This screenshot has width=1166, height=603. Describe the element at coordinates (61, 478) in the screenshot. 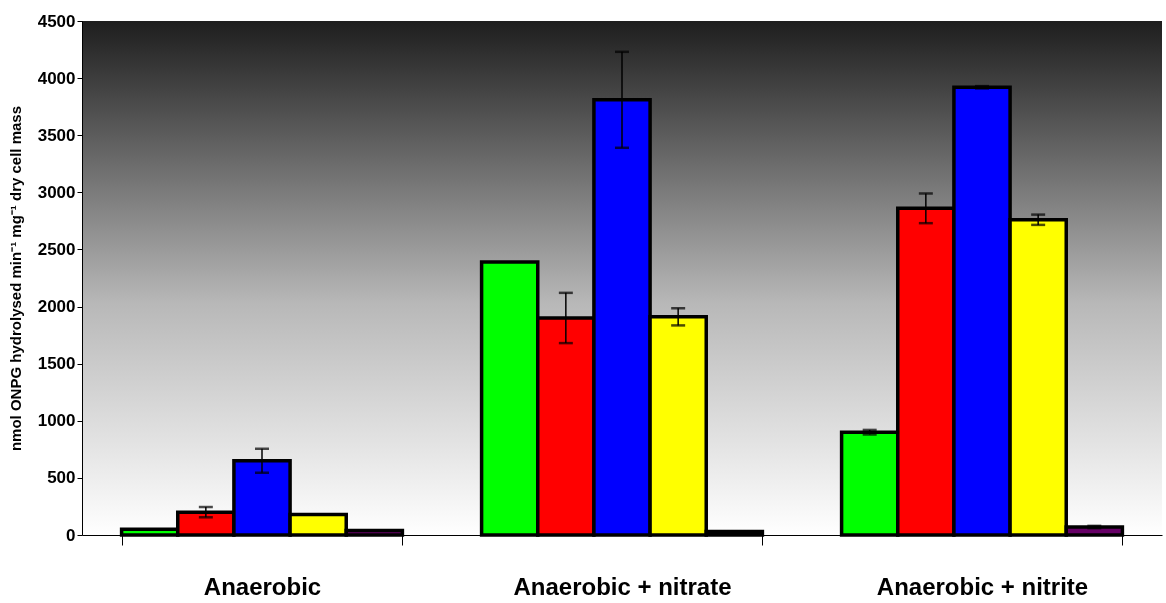

I see `y-tick-label: 500` at that location.